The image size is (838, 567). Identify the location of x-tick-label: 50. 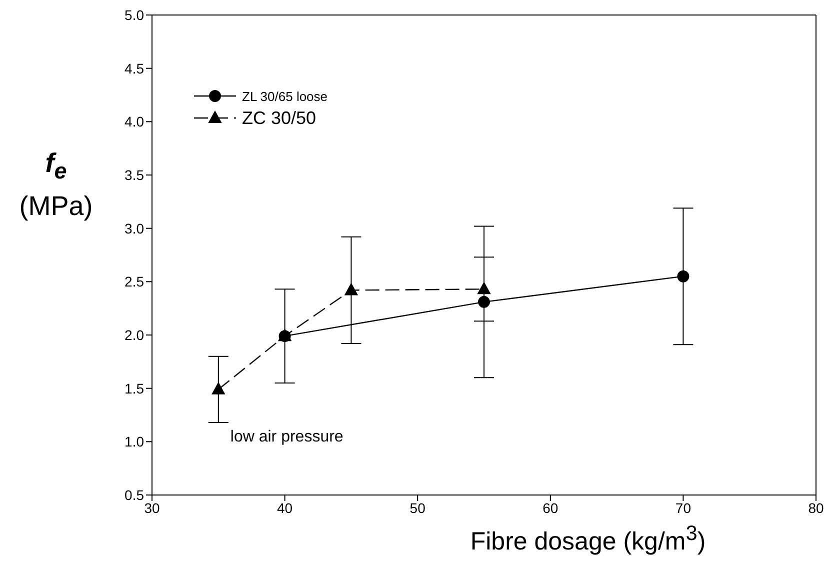
(418, 508).